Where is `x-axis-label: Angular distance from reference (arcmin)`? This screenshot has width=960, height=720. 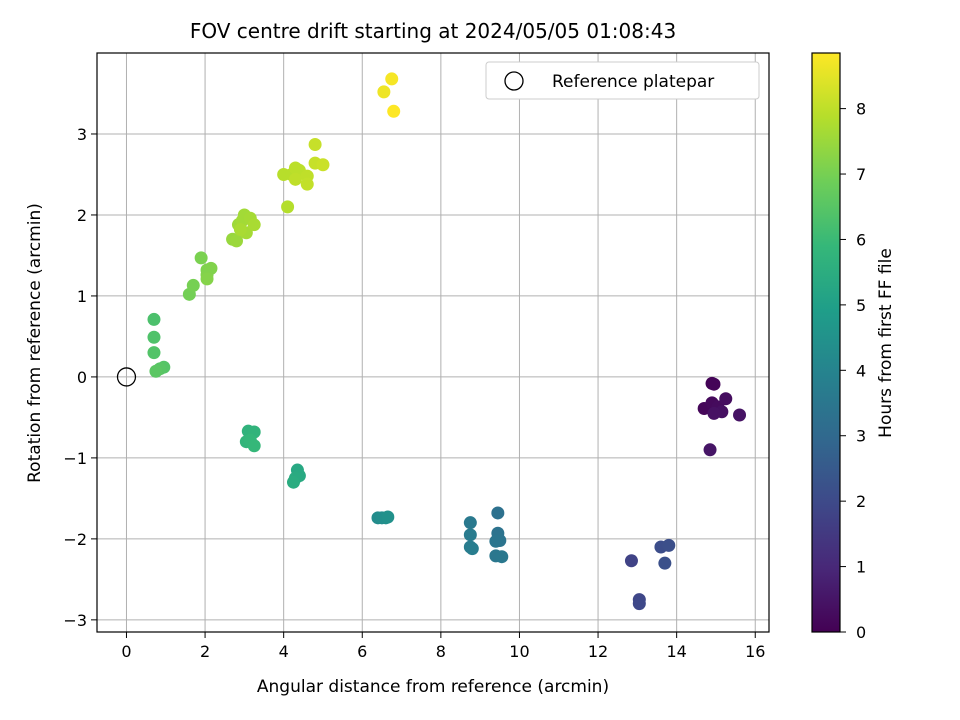
x-axis-label: Angular distance from reference (arcmin) is located at coordinates (433, 687).